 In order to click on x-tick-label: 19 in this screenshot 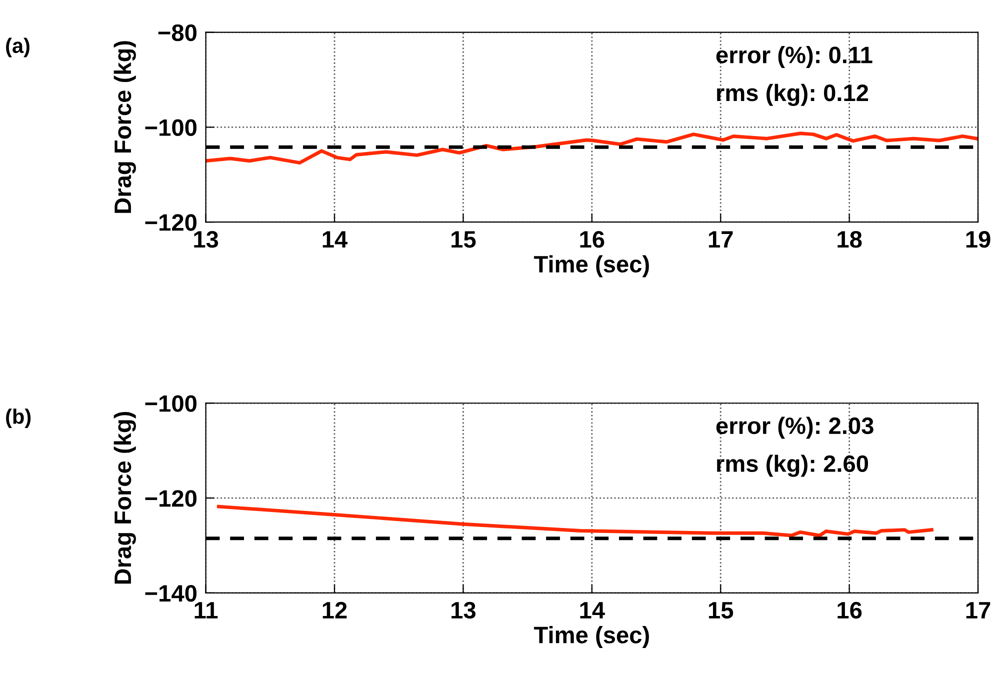, I will do `click(978, 239)`.